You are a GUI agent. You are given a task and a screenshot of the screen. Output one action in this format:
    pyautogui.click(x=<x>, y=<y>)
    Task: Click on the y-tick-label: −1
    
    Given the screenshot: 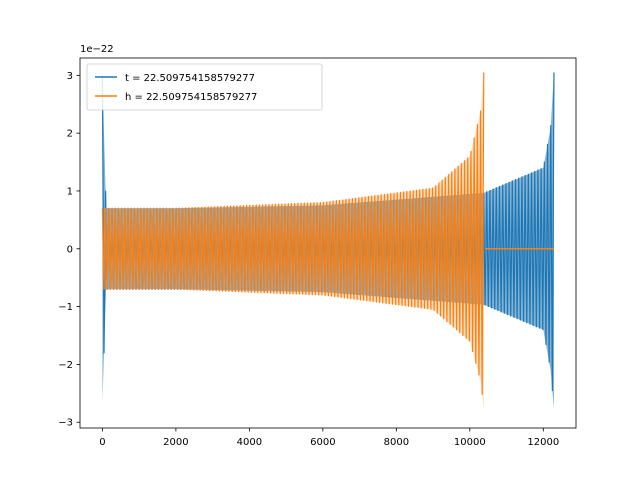 What is the action you would take?
    pyautogui.click(x=65, y=307)
    